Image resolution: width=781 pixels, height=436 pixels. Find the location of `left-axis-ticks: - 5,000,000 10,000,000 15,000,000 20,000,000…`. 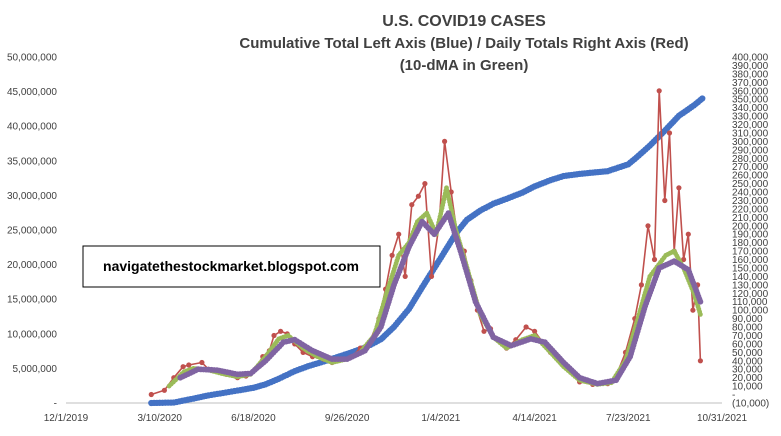

left-axis-ticks: - 5,000,000 10,000,000 15,000,000 20,000,000… is located at coordinates (32, 231).